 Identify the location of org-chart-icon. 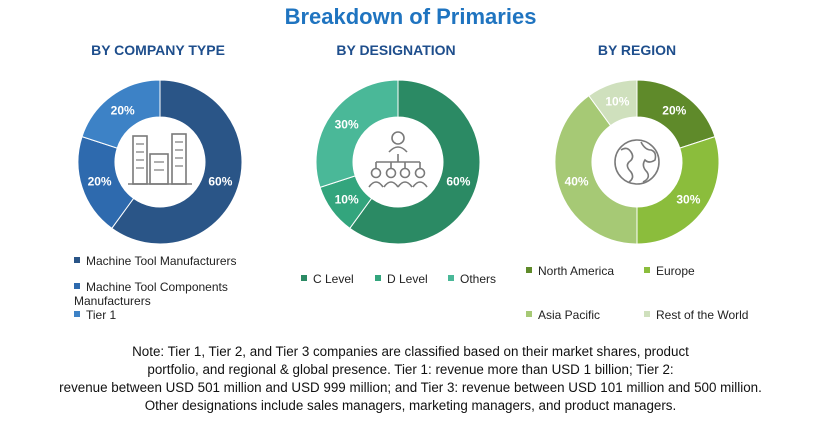
(398, 159).